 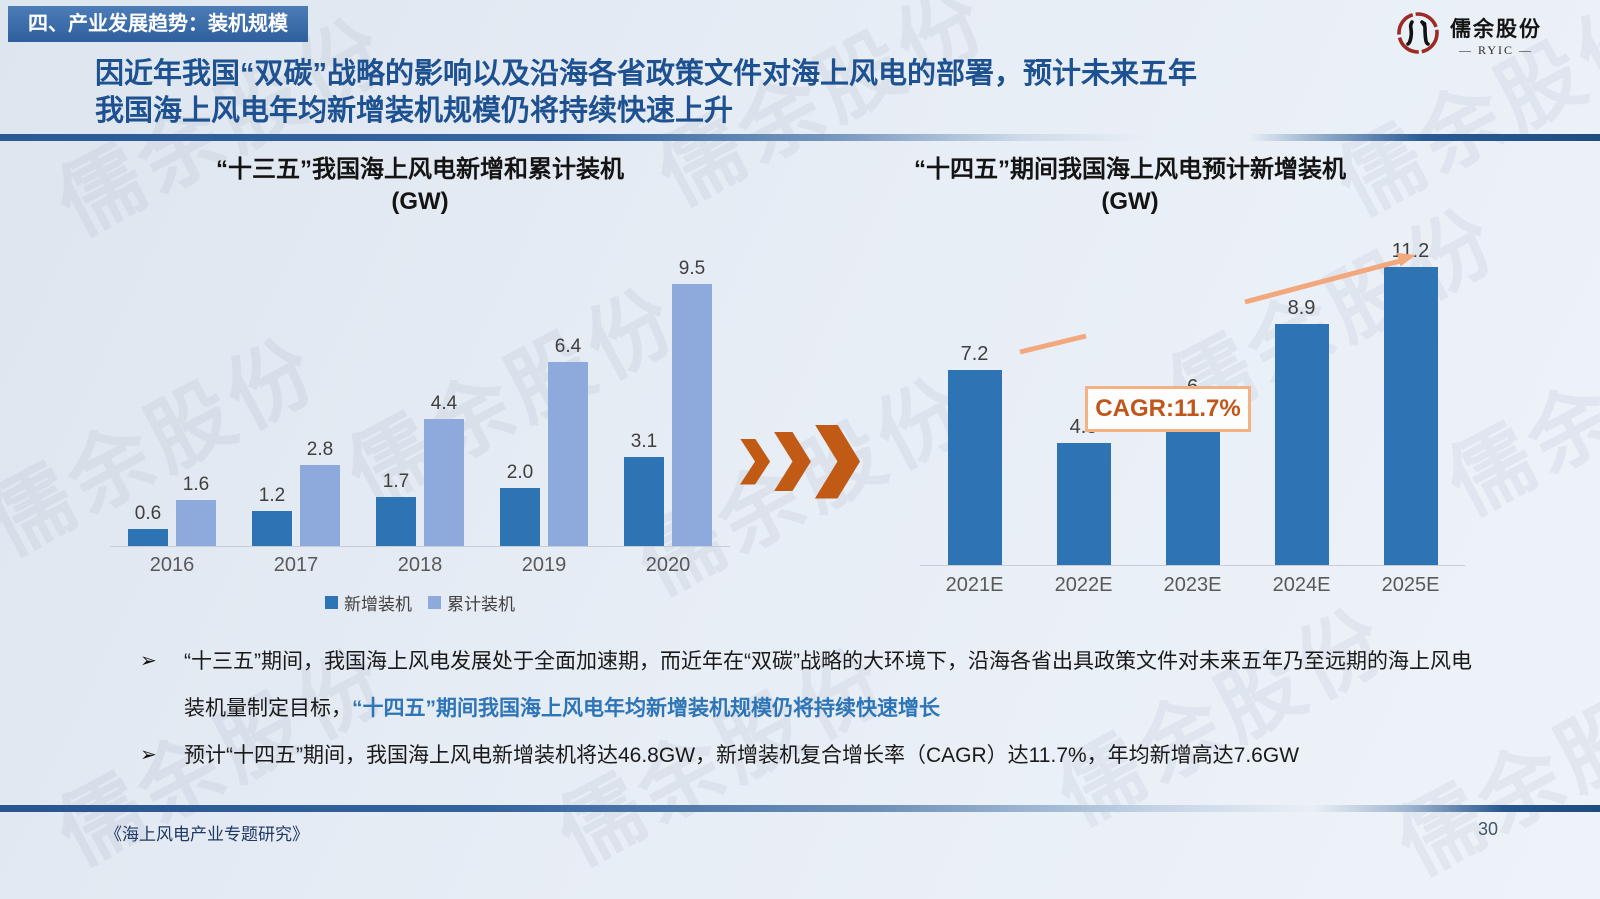 I want to click on bar-group: 6, so click(x=1192, y=402).